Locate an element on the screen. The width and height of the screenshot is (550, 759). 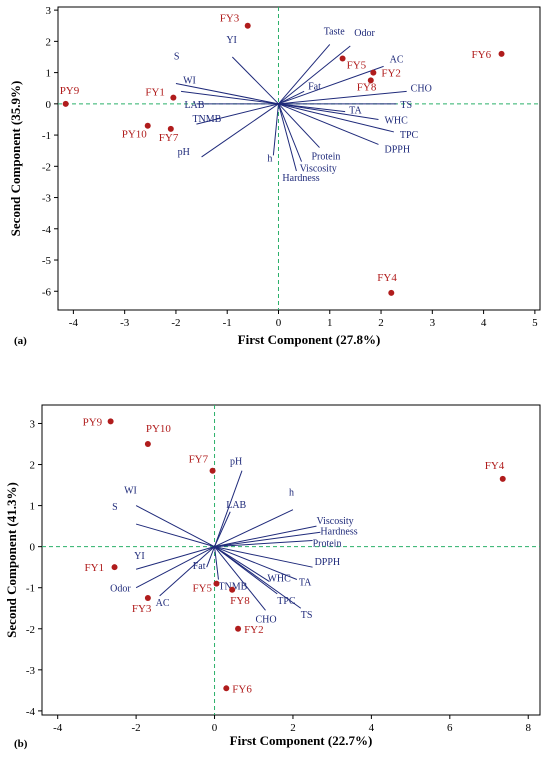
p1-x-tick-label: -1 is located at coordinates (227, 323).